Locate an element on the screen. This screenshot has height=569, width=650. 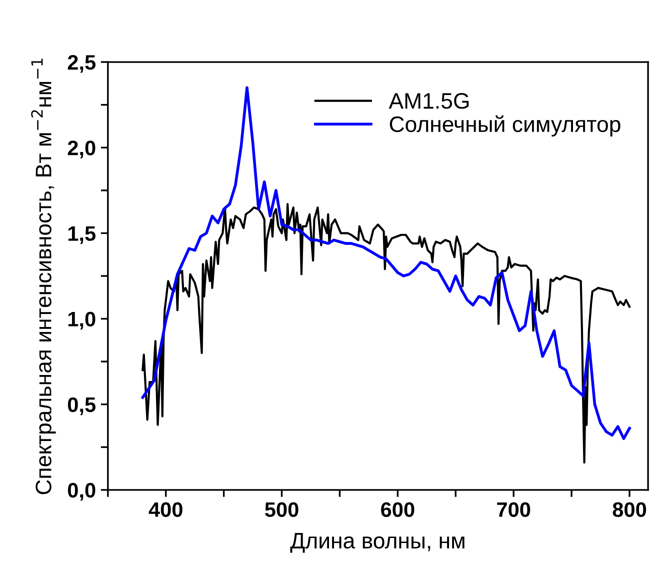
y-axis-title: Спектральная интенсивность, Вт м$^{−2}$нм$^{−1}$ is located at coordinates (43, 276).